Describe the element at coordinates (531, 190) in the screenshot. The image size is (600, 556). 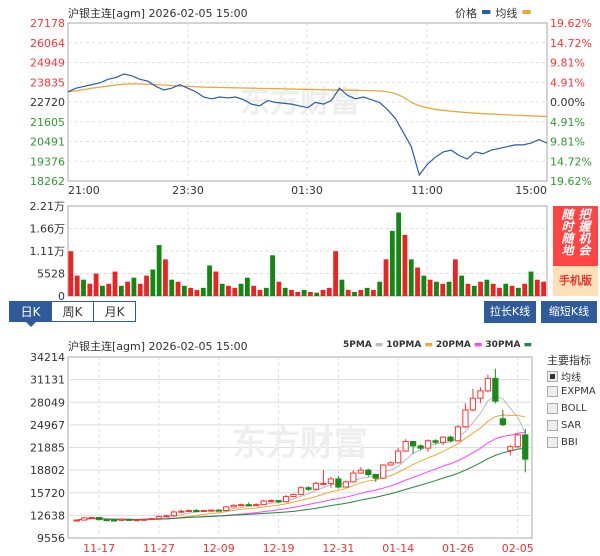
I see `time-tick: 15:00` at that location.